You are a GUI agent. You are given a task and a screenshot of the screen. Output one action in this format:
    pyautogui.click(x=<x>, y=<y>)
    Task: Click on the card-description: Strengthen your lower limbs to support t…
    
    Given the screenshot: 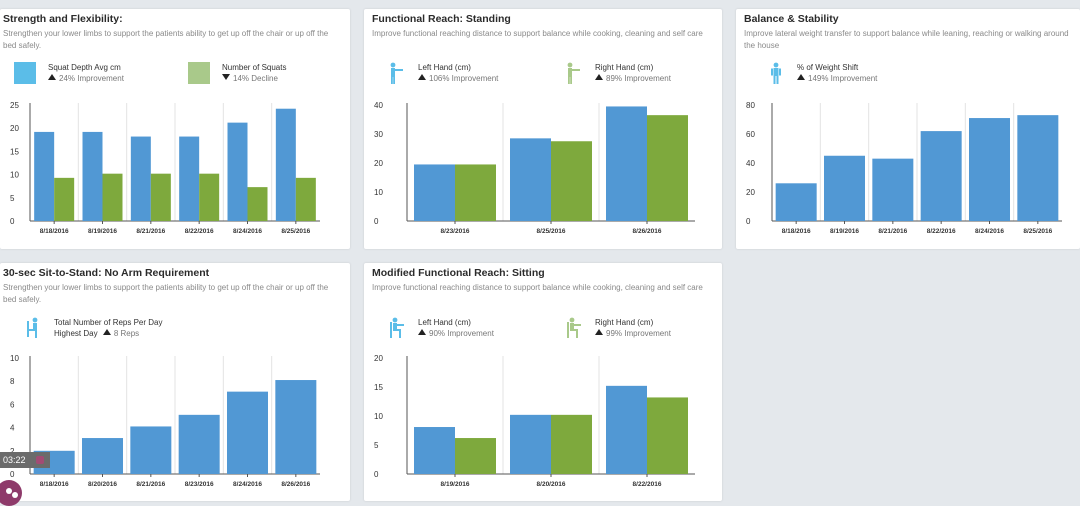 What is the action you would take?
    pyautogui.click(x=166, y=293)
    